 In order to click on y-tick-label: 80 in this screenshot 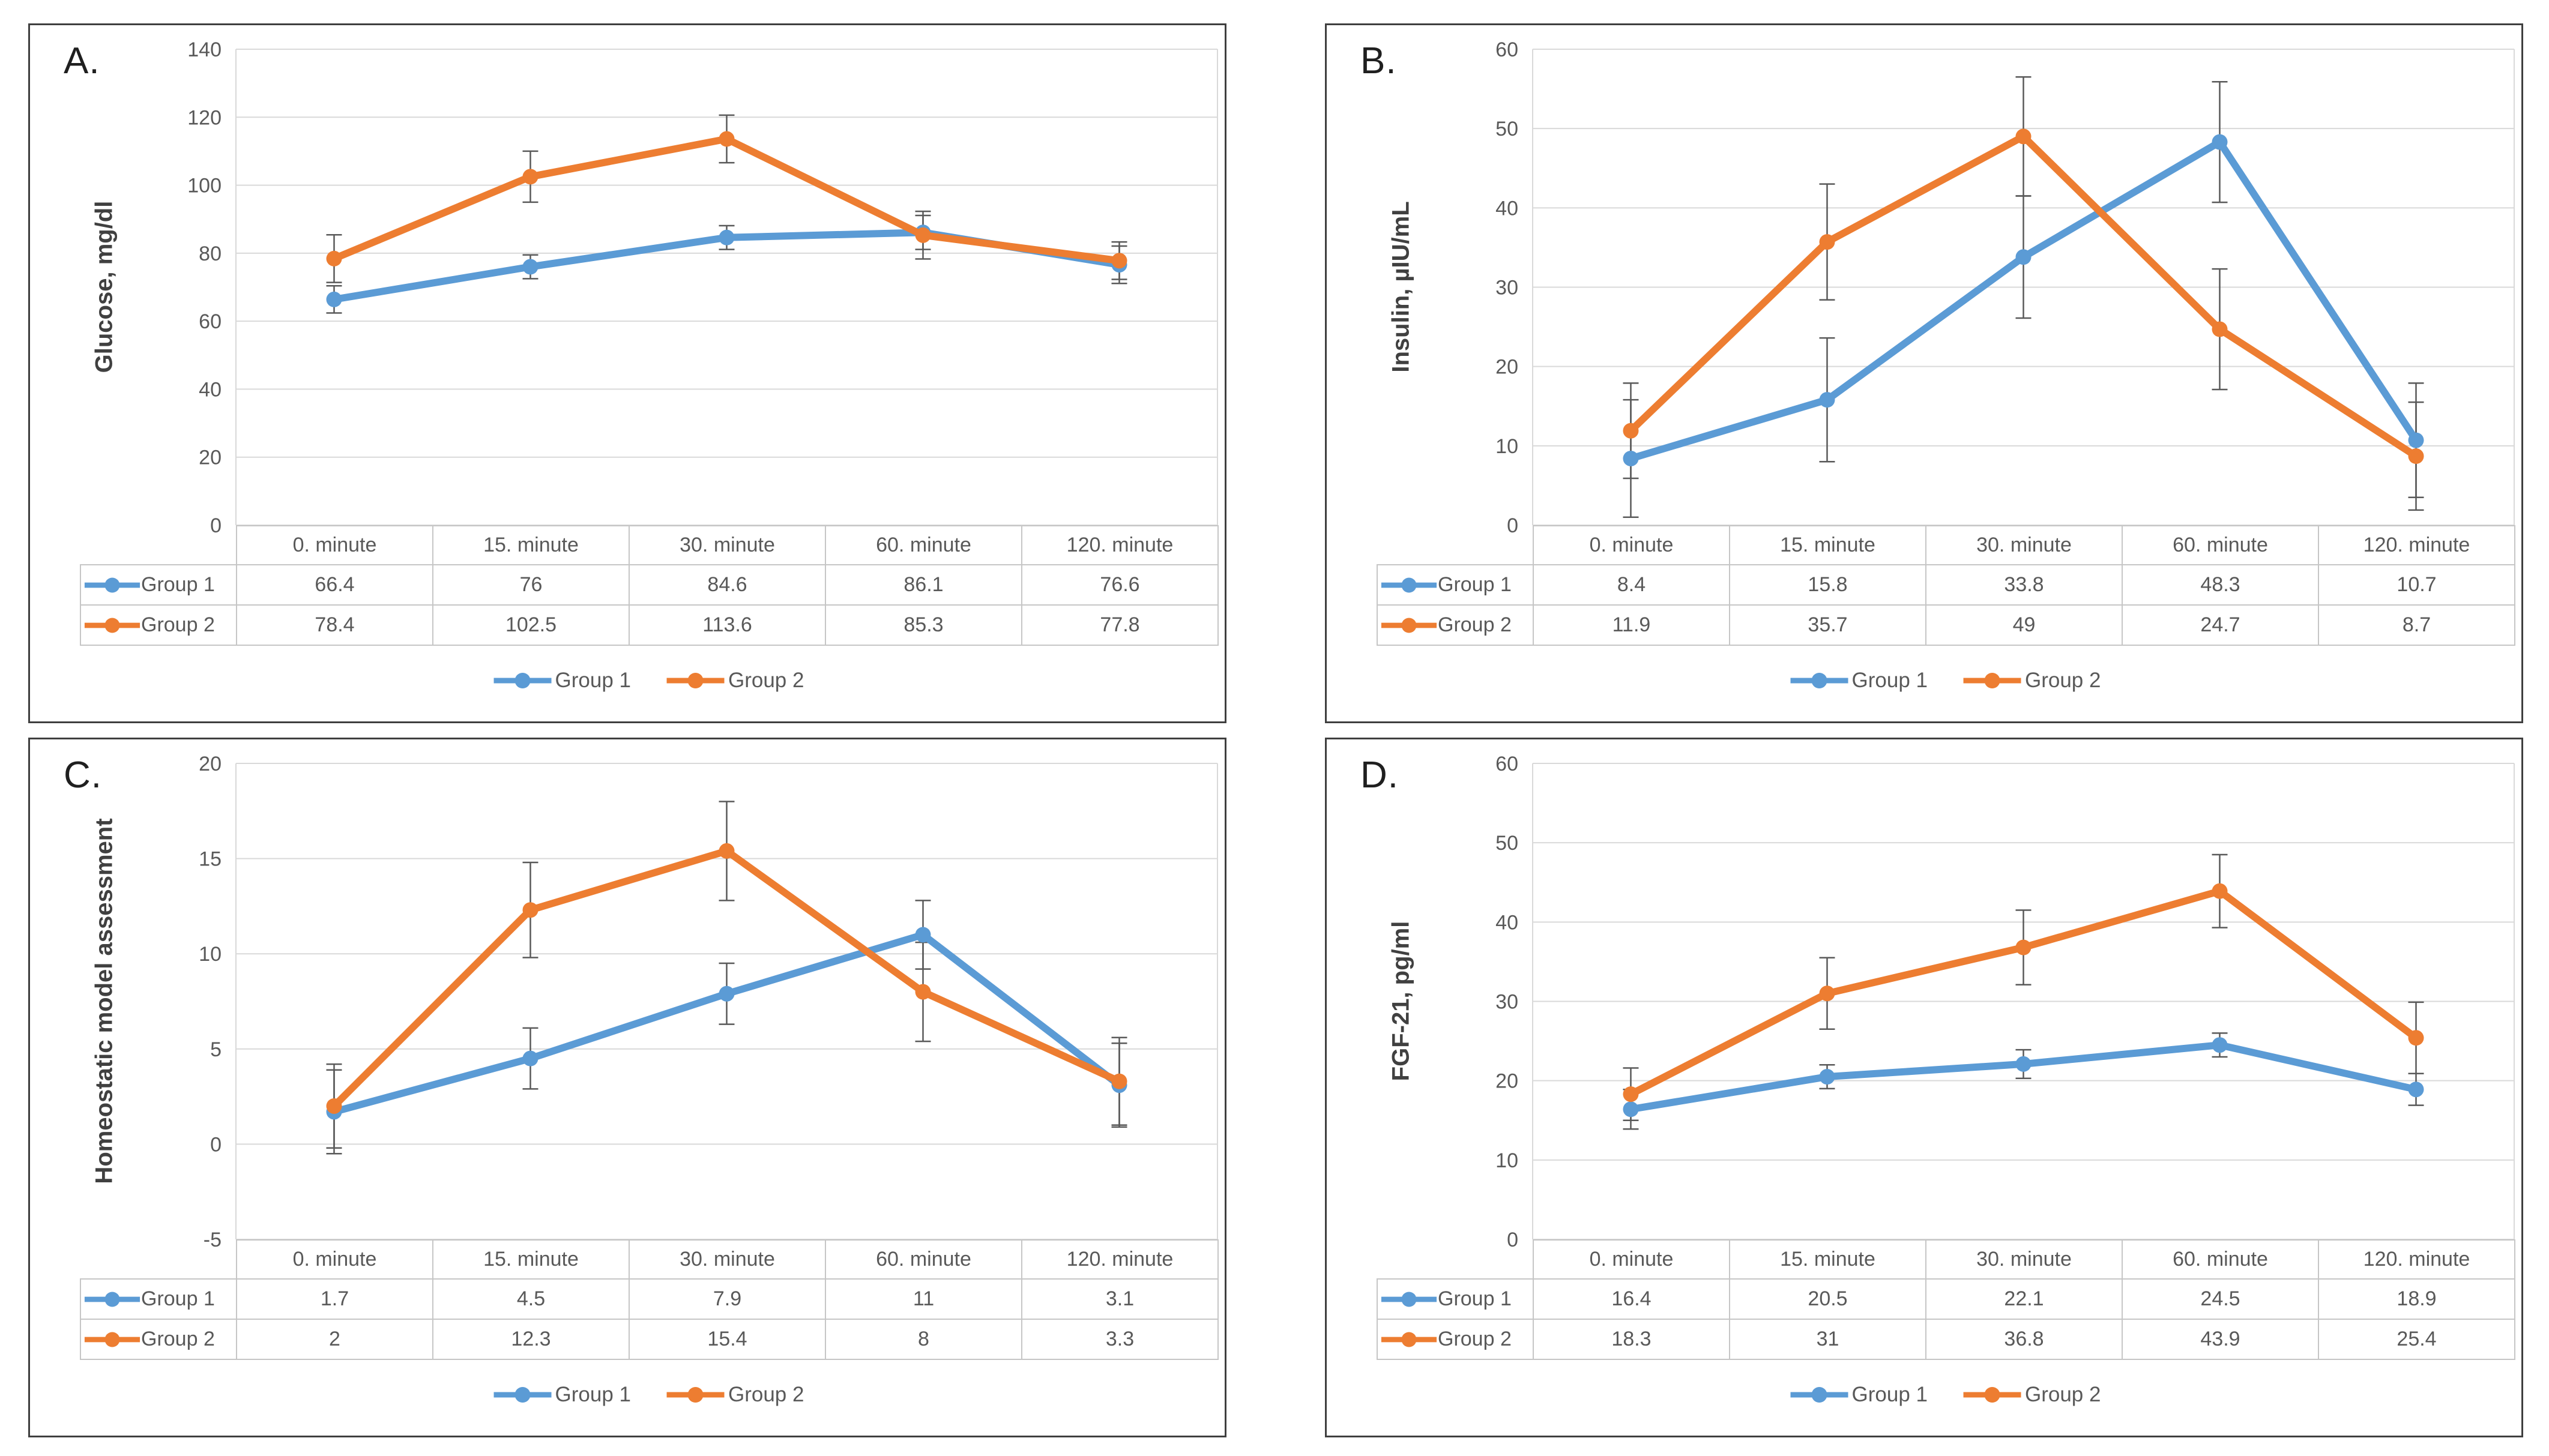, I will do `click(211, 254)`.